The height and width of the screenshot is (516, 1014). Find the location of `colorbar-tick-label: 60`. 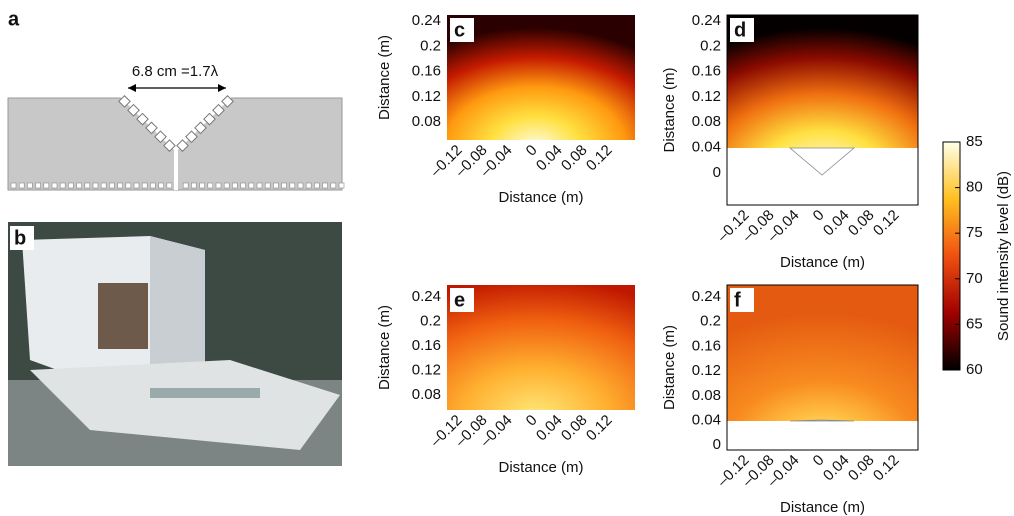

colorbar-tick-label: 60 is located at coordinates (974, 369).